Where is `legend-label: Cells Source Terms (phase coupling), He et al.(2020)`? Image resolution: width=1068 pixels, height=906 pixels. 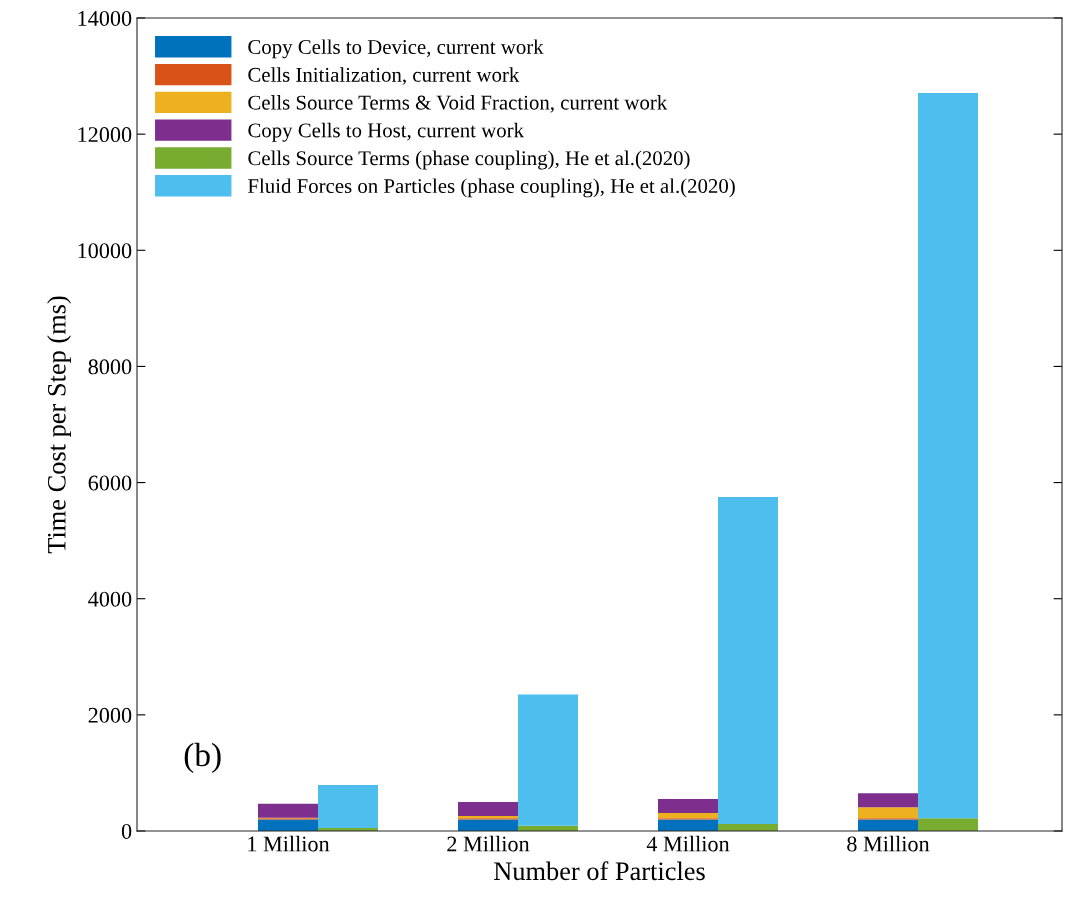 legend-label: Cells Source Terms (phase coupling), He et al.(2020) is located at coordinates (469, 160).